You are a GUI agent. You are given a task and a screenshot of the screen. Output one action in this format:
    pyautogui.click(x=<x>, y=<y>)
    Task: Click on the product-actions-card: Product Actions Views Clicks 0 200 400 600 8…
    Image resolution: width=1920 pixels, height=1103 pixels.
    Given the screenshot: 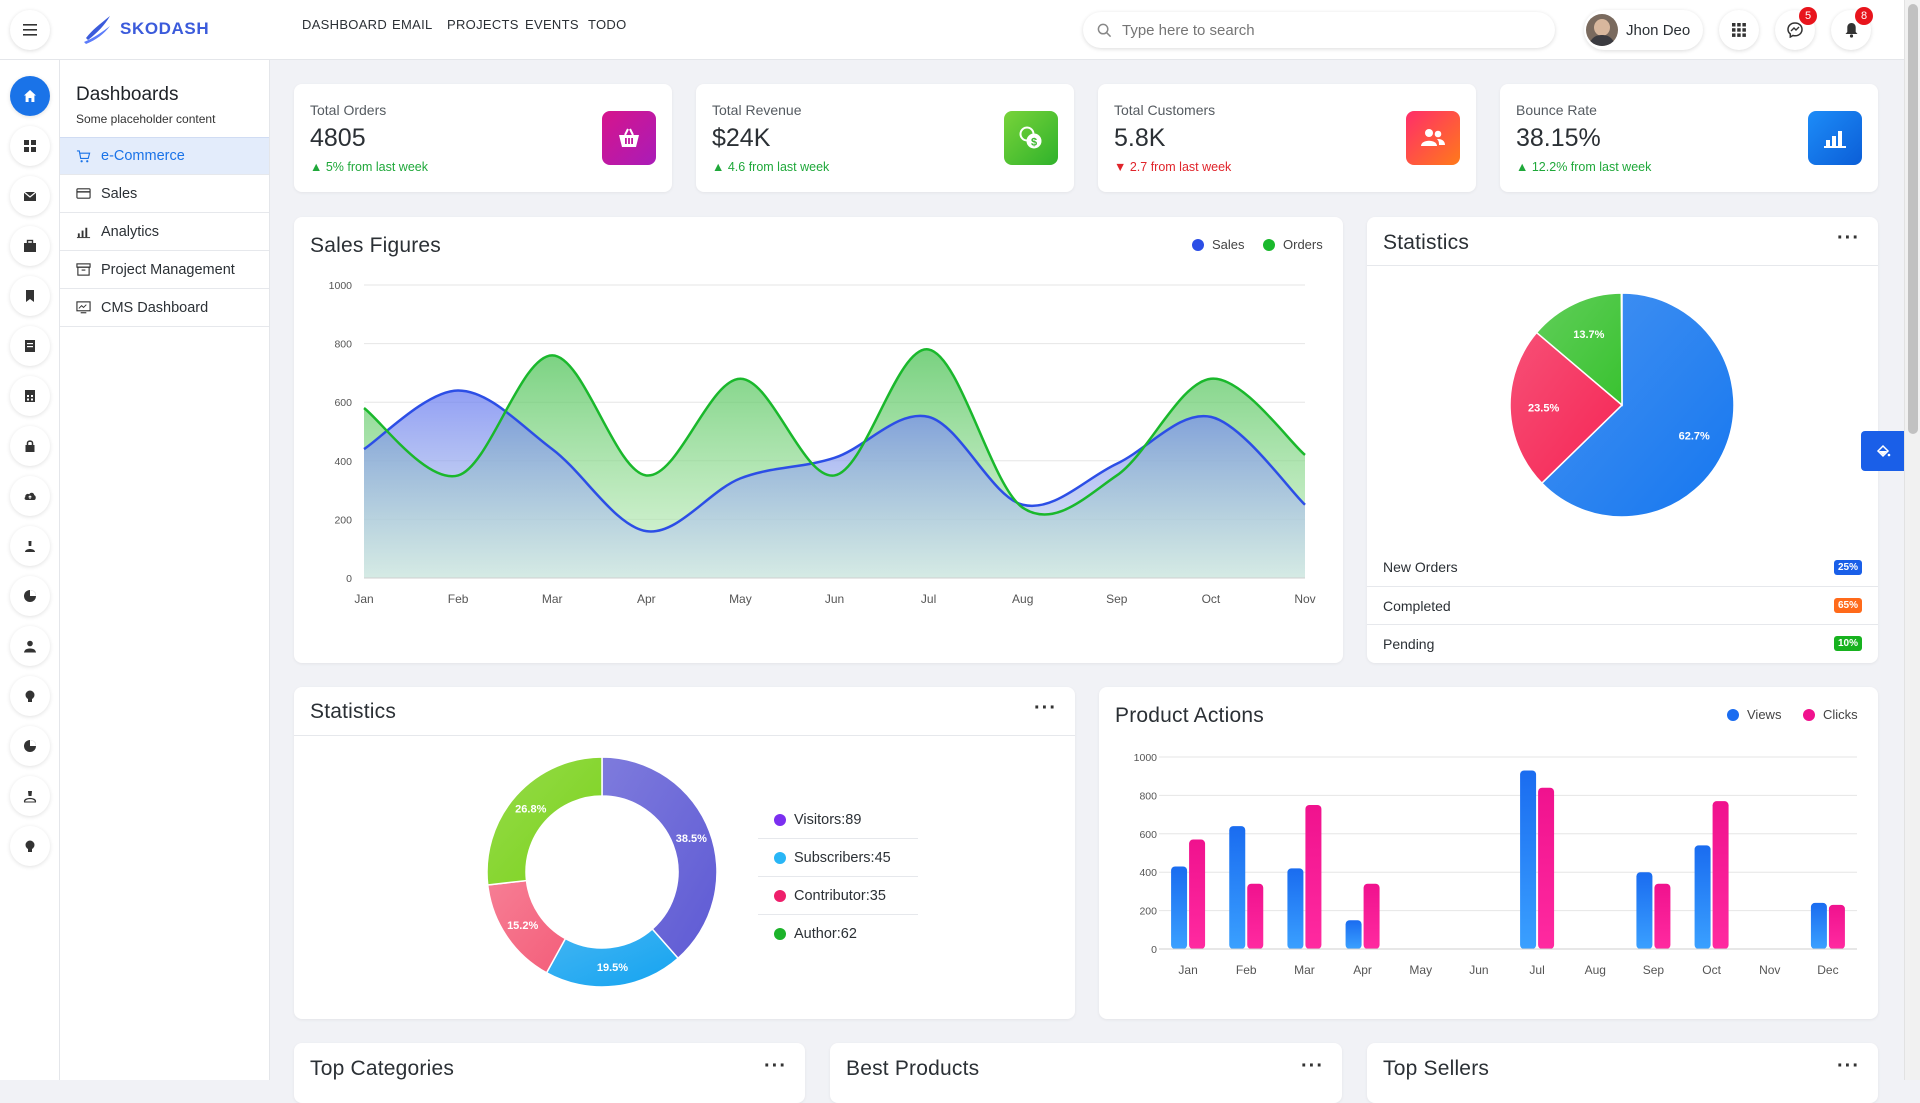 What is the action you would take?
    pyautogui.click(x=1488, y=853)
    